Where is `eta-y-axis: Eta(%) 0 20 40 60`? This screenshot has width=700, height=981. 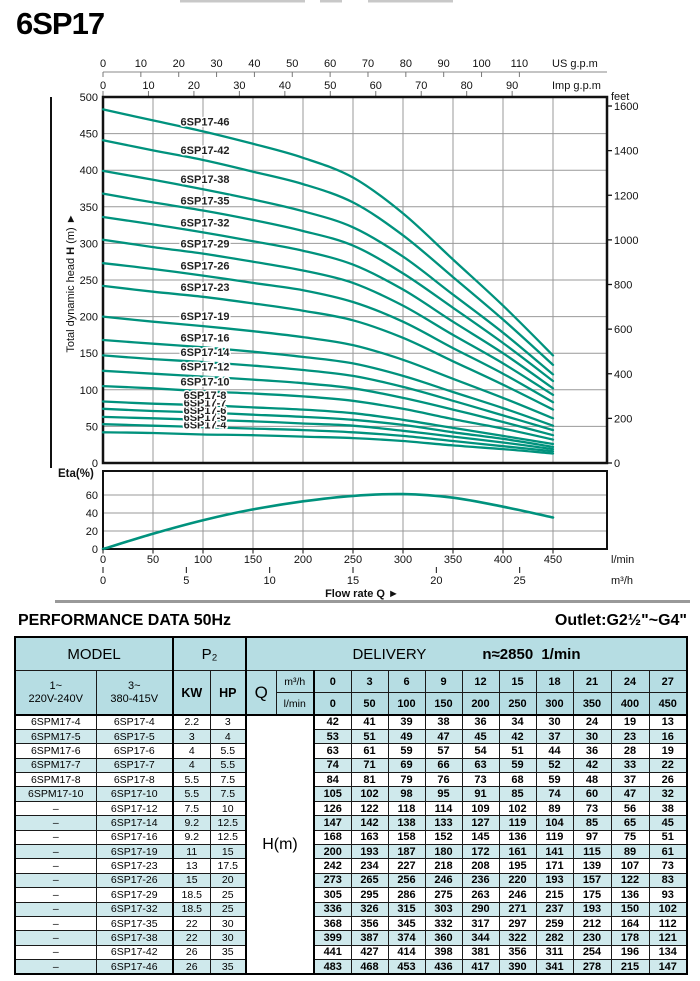
eta-y-axis: Eta(%) 0 20 40 60 is located at coordinates (78, 512).